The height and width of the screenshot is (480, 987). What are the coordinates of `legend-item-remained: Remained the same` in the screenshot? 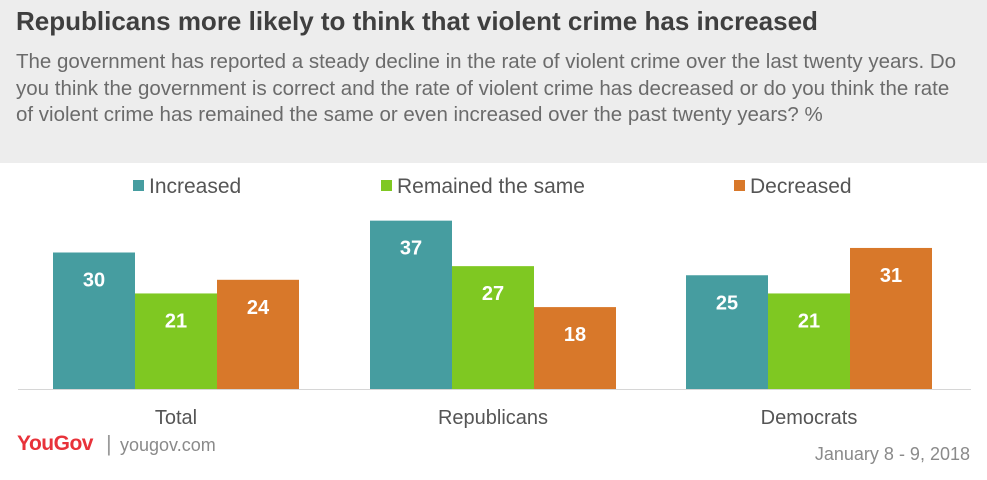 It's located at (483, 187).